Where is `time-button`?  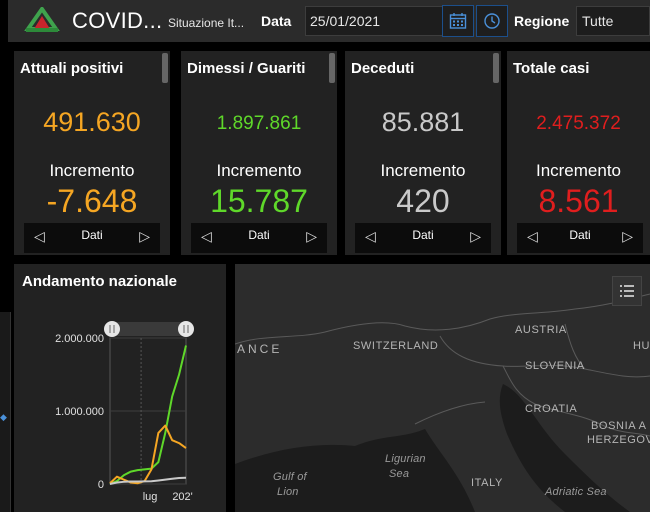
time-button is located at coordinates (492, 21).